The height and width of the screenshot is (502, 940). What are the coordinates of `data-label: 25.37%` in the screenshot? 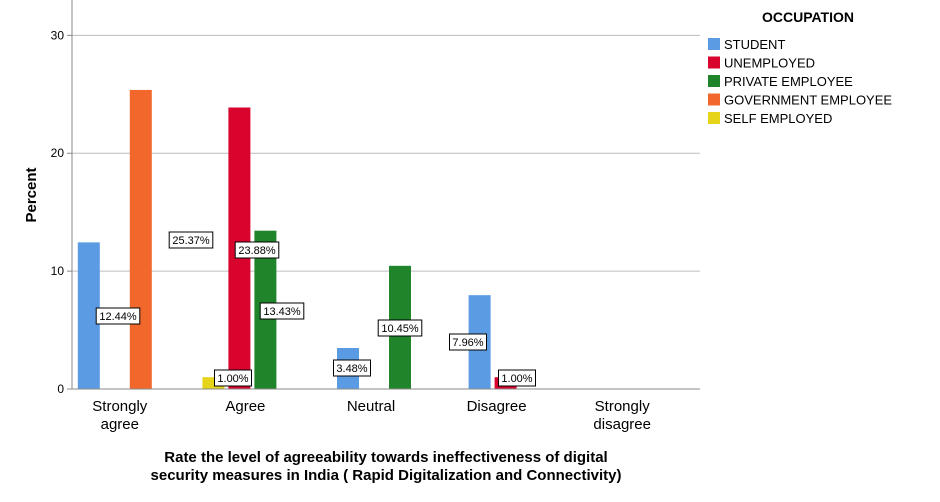 It's located at (191, 240).